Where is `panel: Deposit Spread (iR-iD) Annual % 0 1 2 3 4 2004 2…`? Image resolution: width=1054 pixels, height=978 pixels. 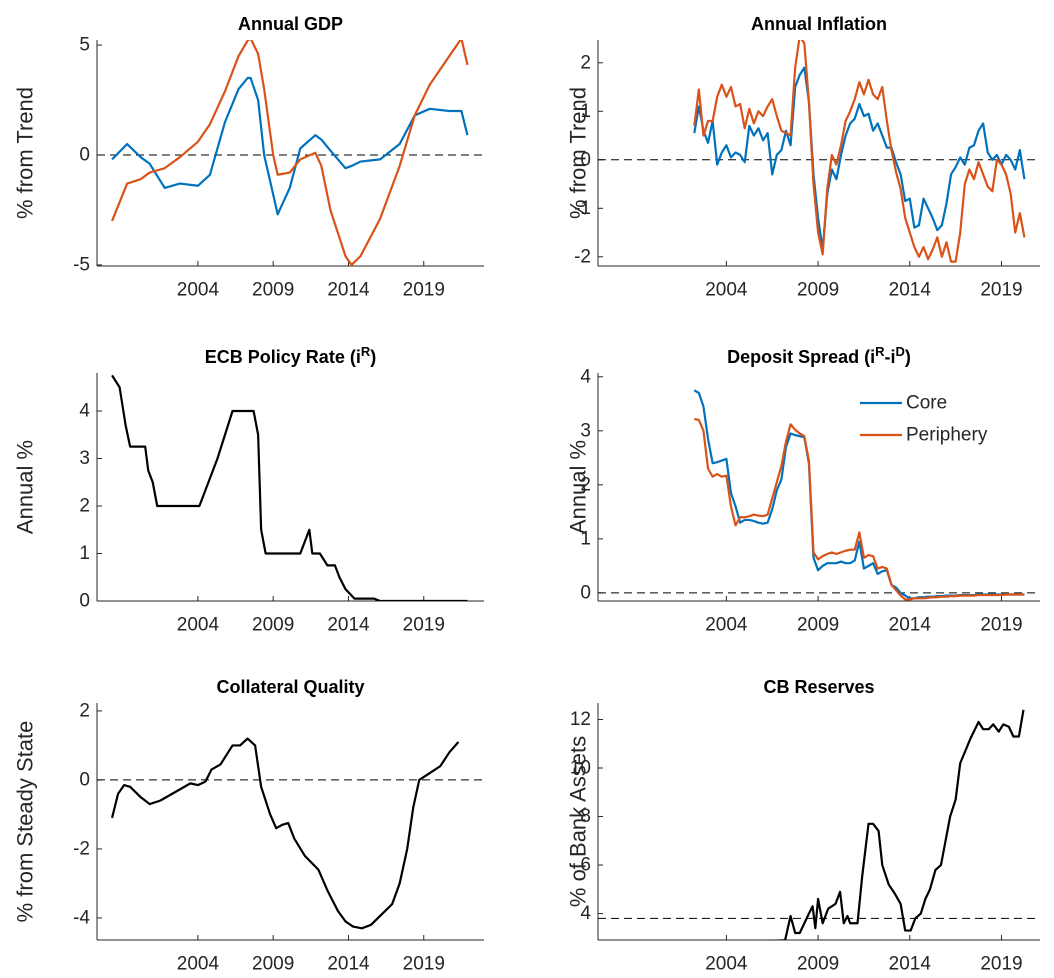
panel: Deposit Spread (iR-iD) Annual % 0 1 2 3 4 2004 2… is located at coordinates (803, 490).